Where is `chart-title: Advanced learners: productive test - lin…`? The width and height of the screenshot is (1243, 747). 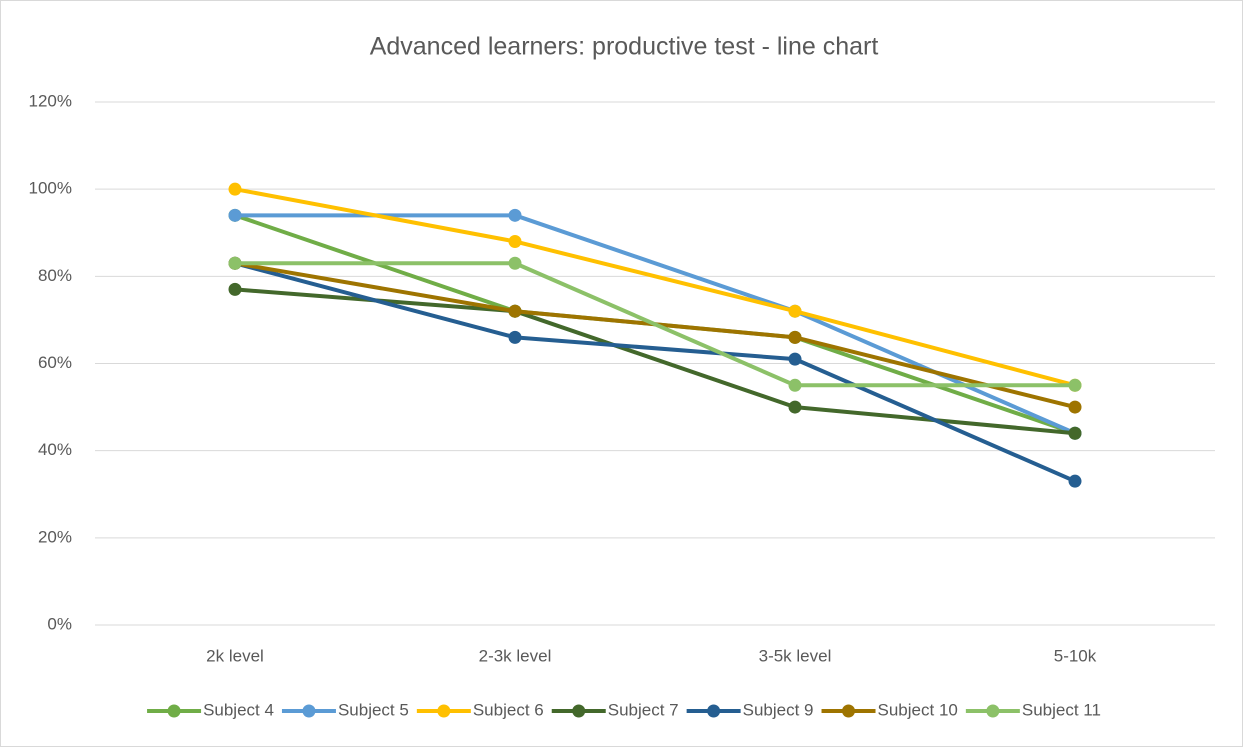
chart-title: Advanced learners: productive test - lin… is located at coordinates (624, 47).